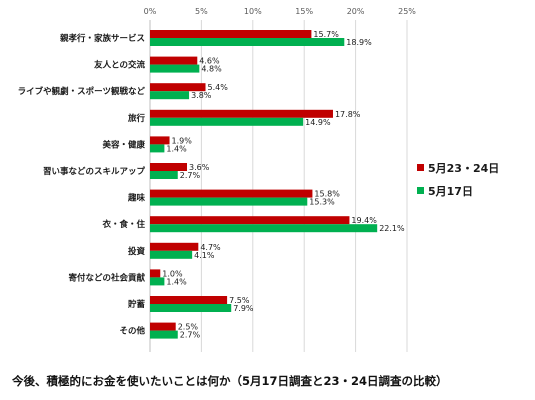 This screenshot has height=400, width=535. What do you see at coordinates (119, 65) in the screenshot?
I see `category-label: 友人との交流` at bounding box center [119, 65].